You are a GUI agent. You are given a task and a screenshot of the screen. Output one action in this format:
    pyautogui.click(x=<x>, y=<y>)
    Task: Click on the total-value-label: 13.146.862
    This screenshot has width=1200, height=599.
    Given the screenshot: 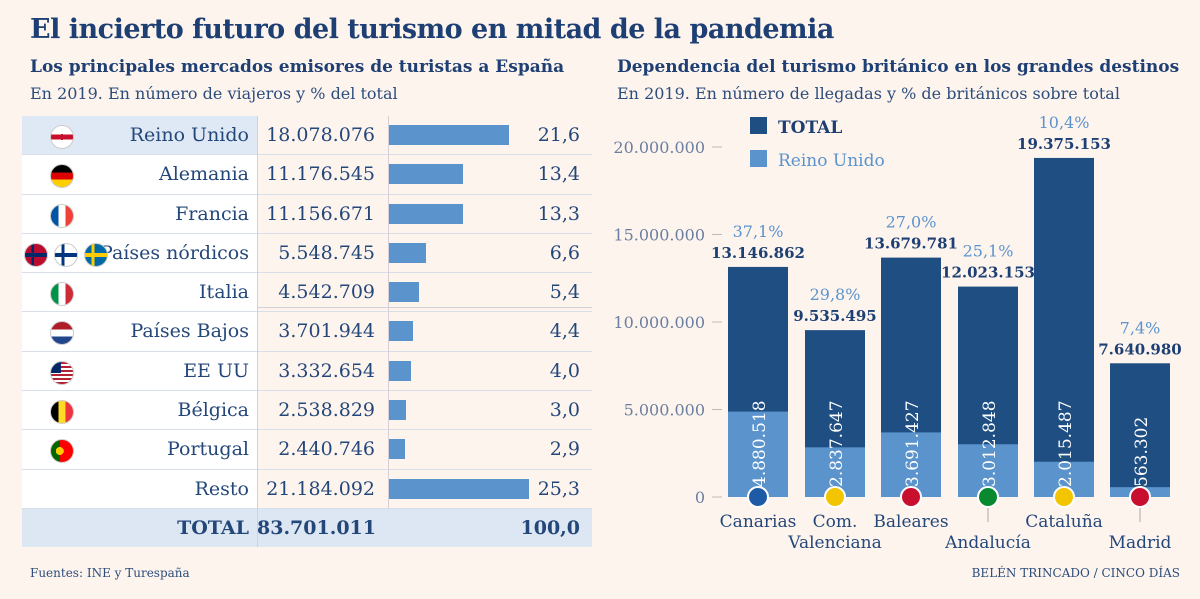 What is the action you would take?
    pyautogui.click(x=758, y=253)
    